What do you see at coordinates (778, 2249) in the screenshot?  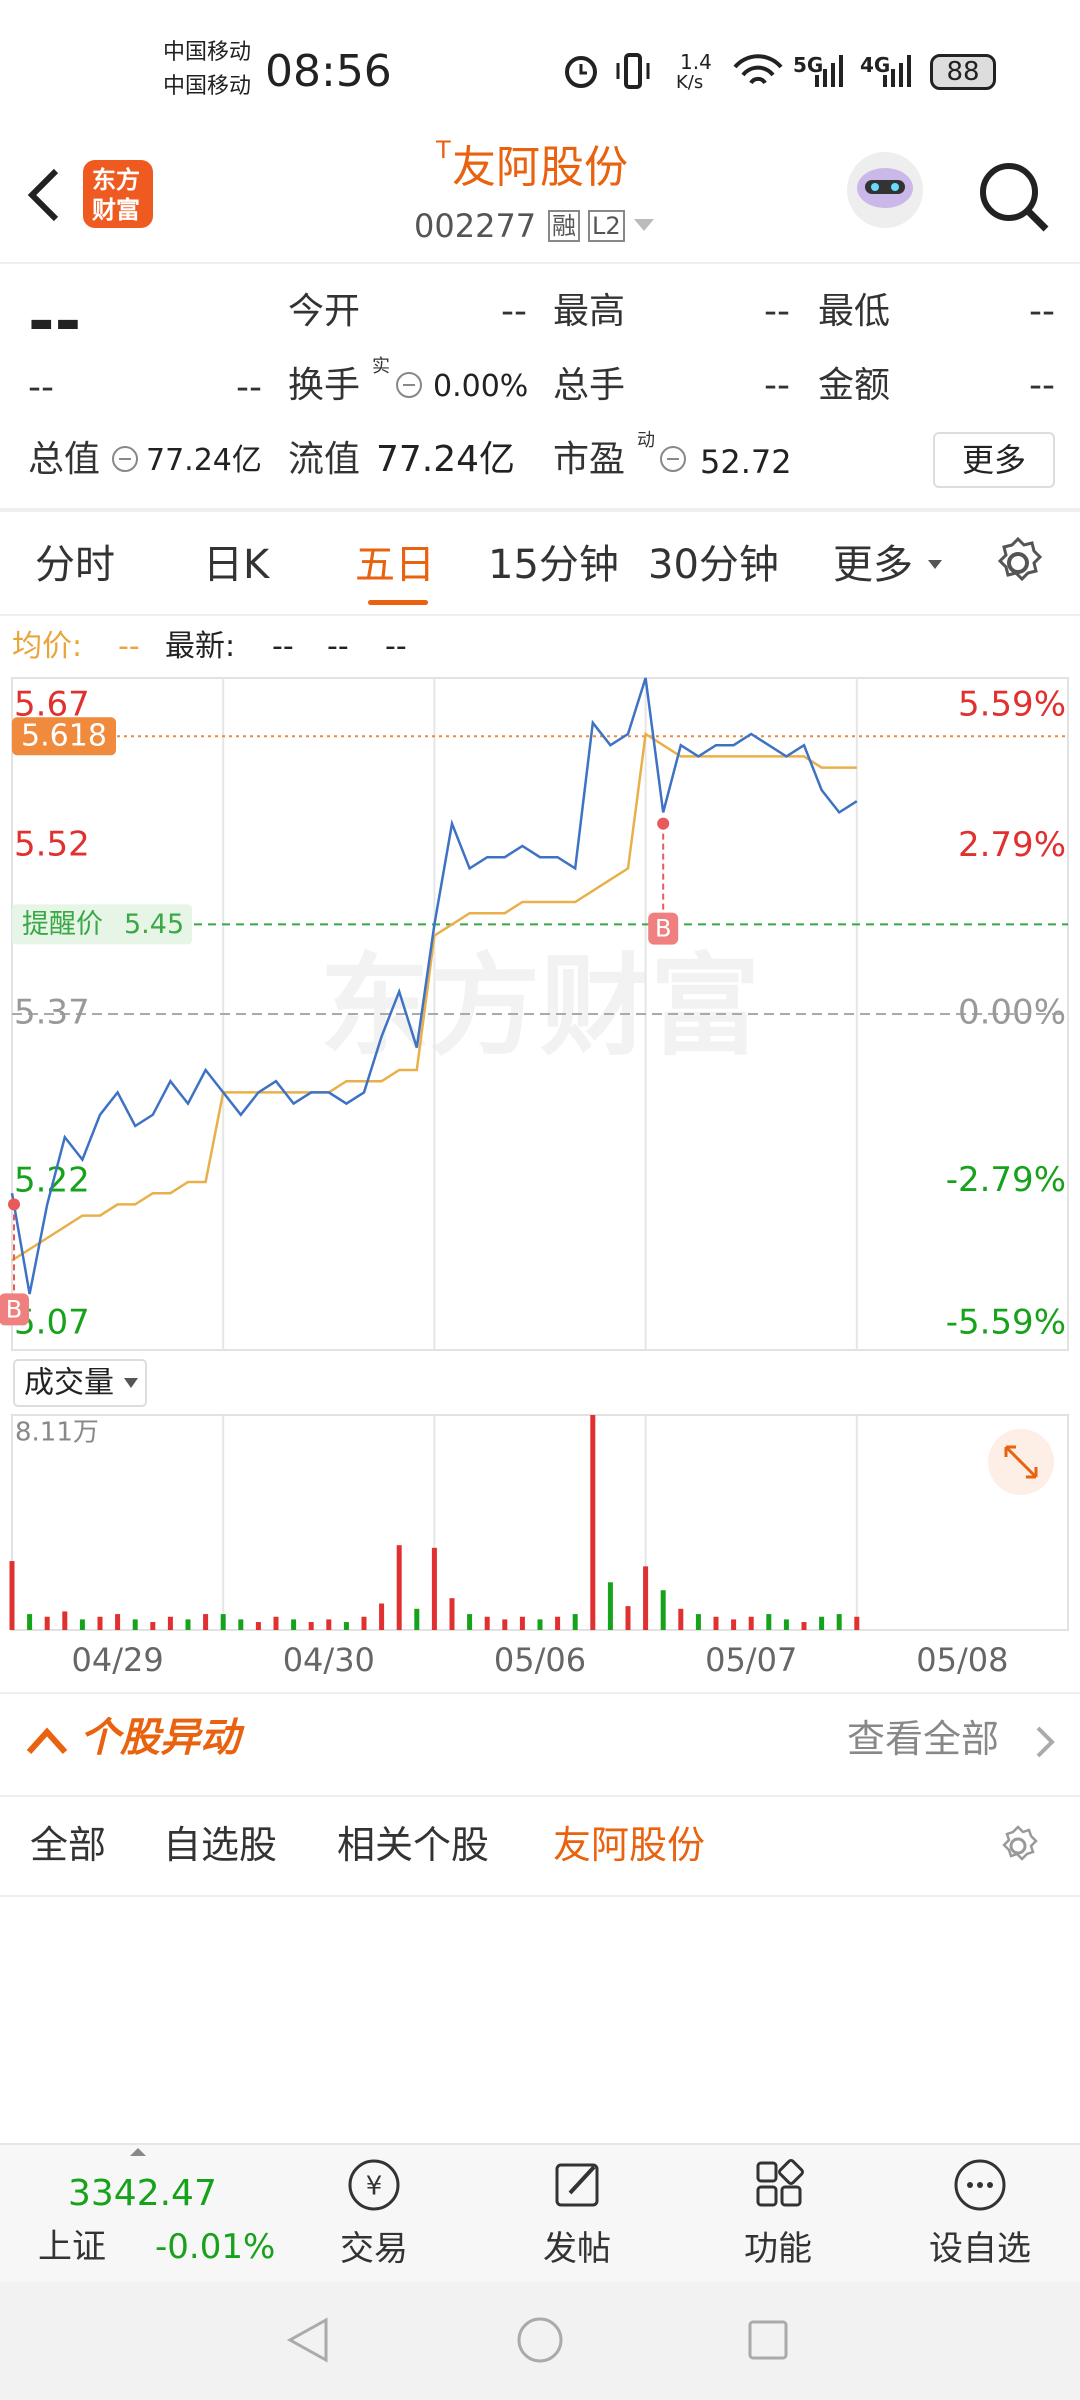 I see `bottom-item: 功能` at bounding box center [778, 2249].